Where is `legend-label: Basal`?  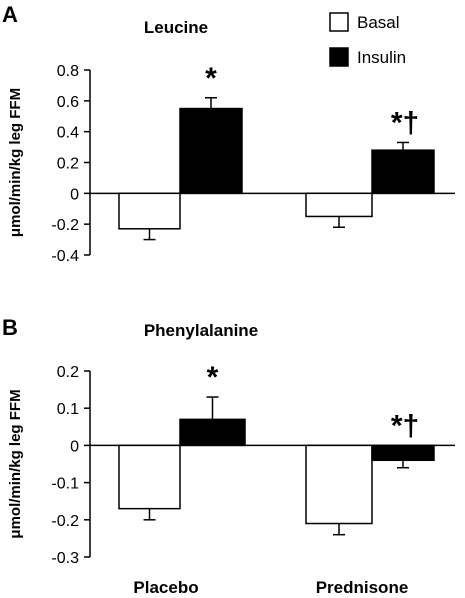
legend-label: Basal is located at coordinates (378, 22).